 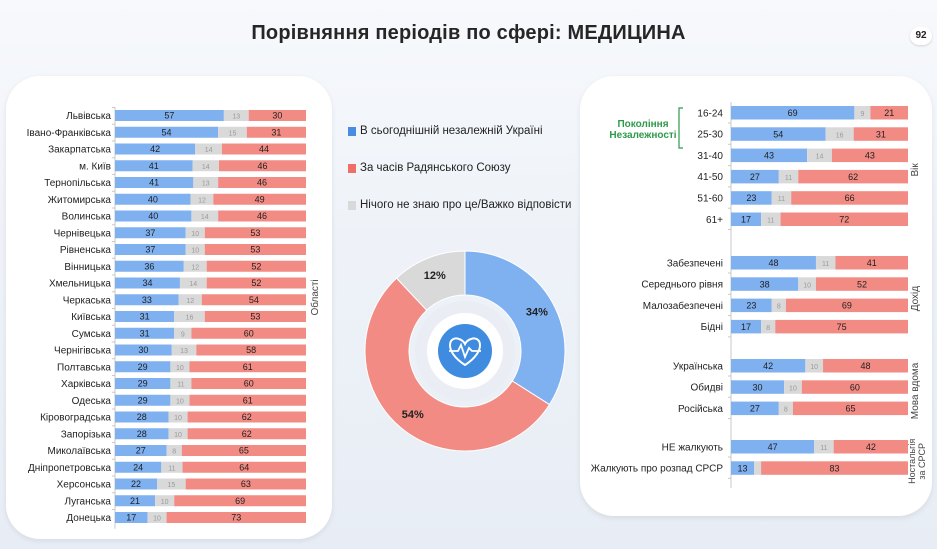 I want to click on bar-value-label: 64, so click(x=244, y=467).